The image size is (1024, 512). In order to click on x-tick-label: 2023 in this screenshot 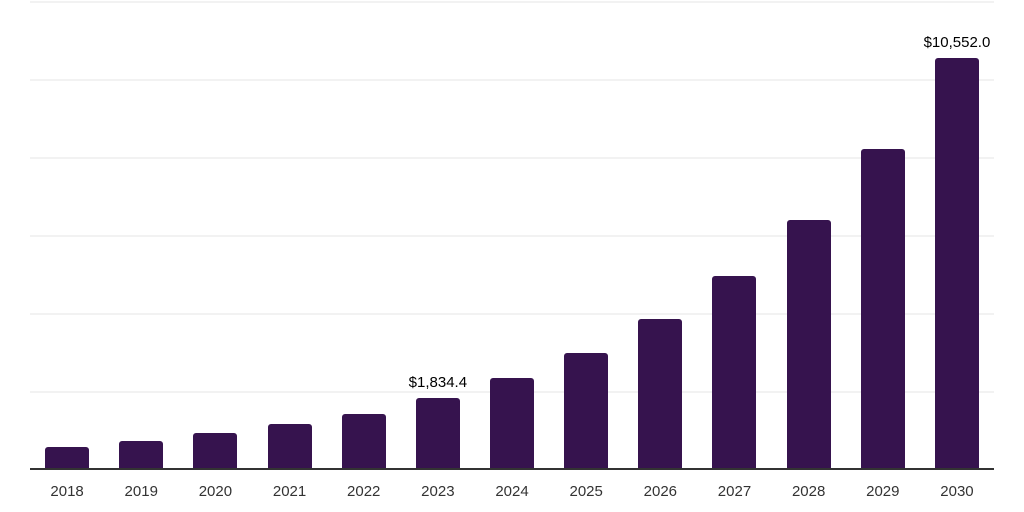, I will do `click(438, 491)`.